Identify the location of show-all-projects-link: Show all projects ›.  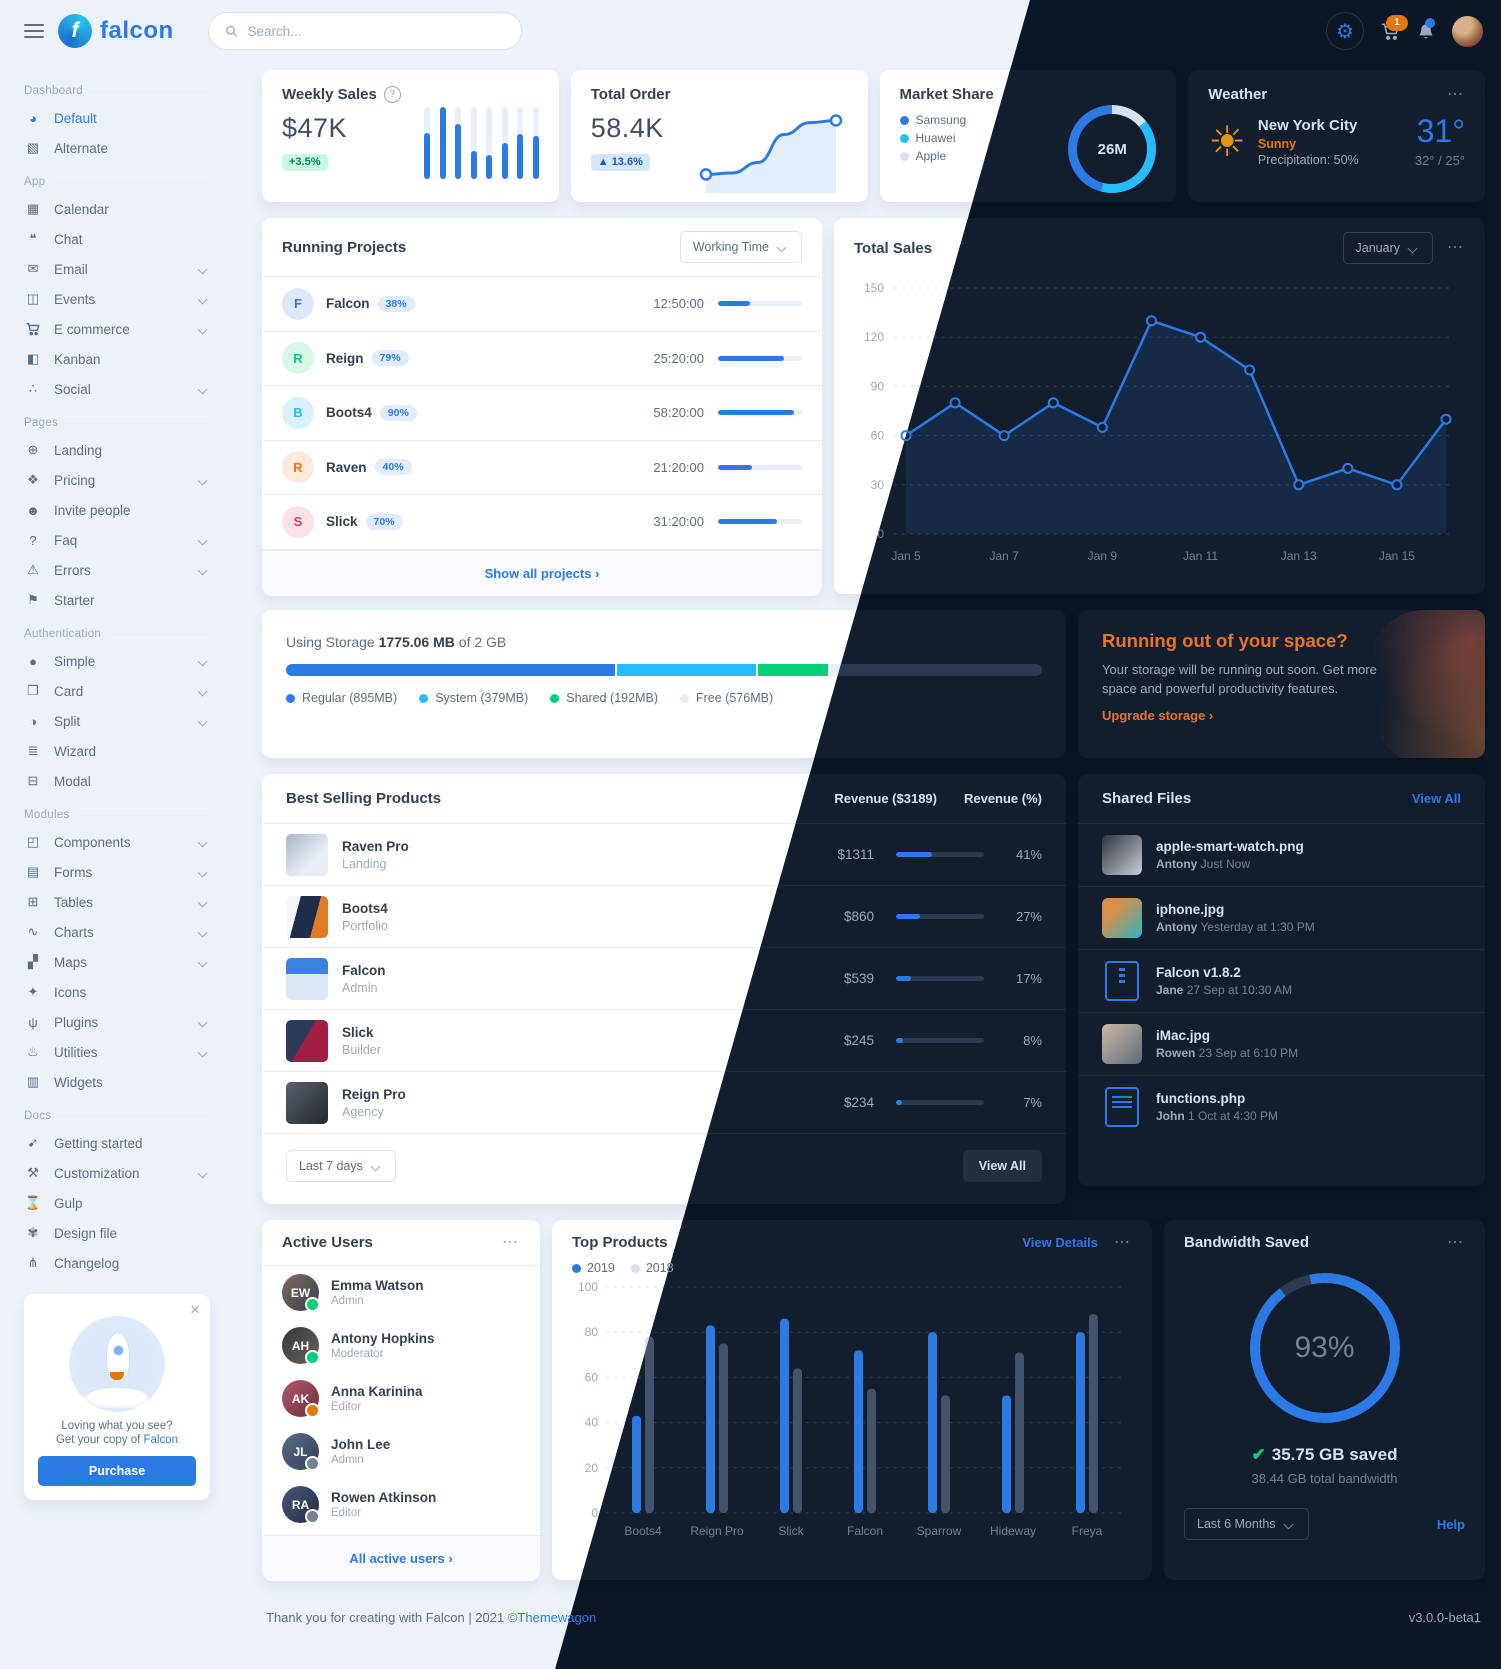
(542, 573).